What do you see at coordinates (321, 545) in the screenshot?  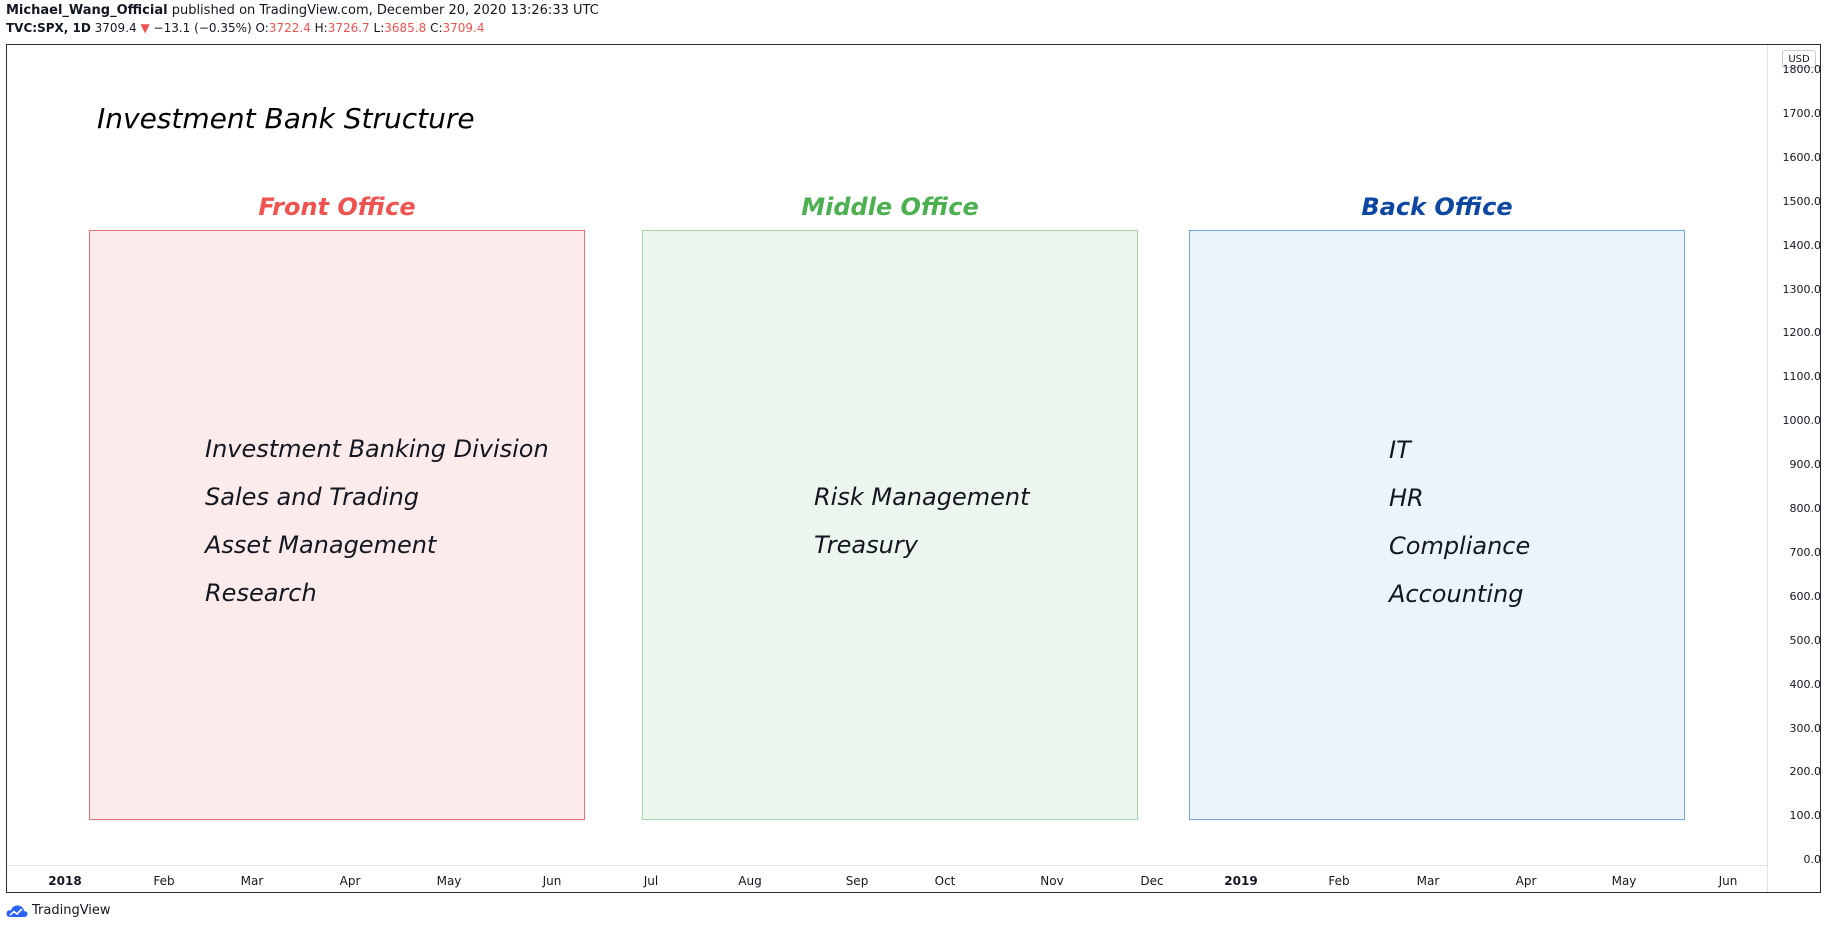 I see `front-office-item: Asset Management` at bounding box center [321, 545].